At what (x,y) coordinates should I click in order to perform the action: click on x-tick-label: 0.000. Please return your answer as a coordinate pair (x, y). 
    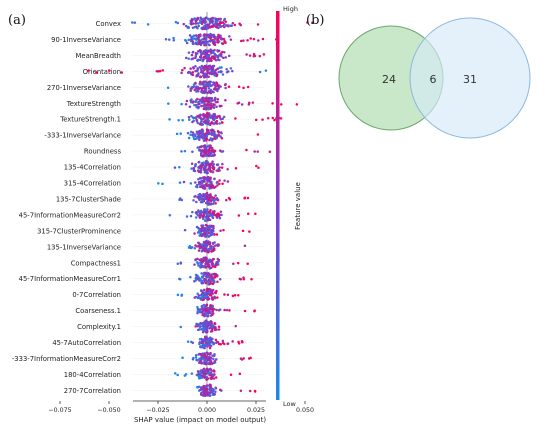
    Looking at the image, I should click on (207, 410).